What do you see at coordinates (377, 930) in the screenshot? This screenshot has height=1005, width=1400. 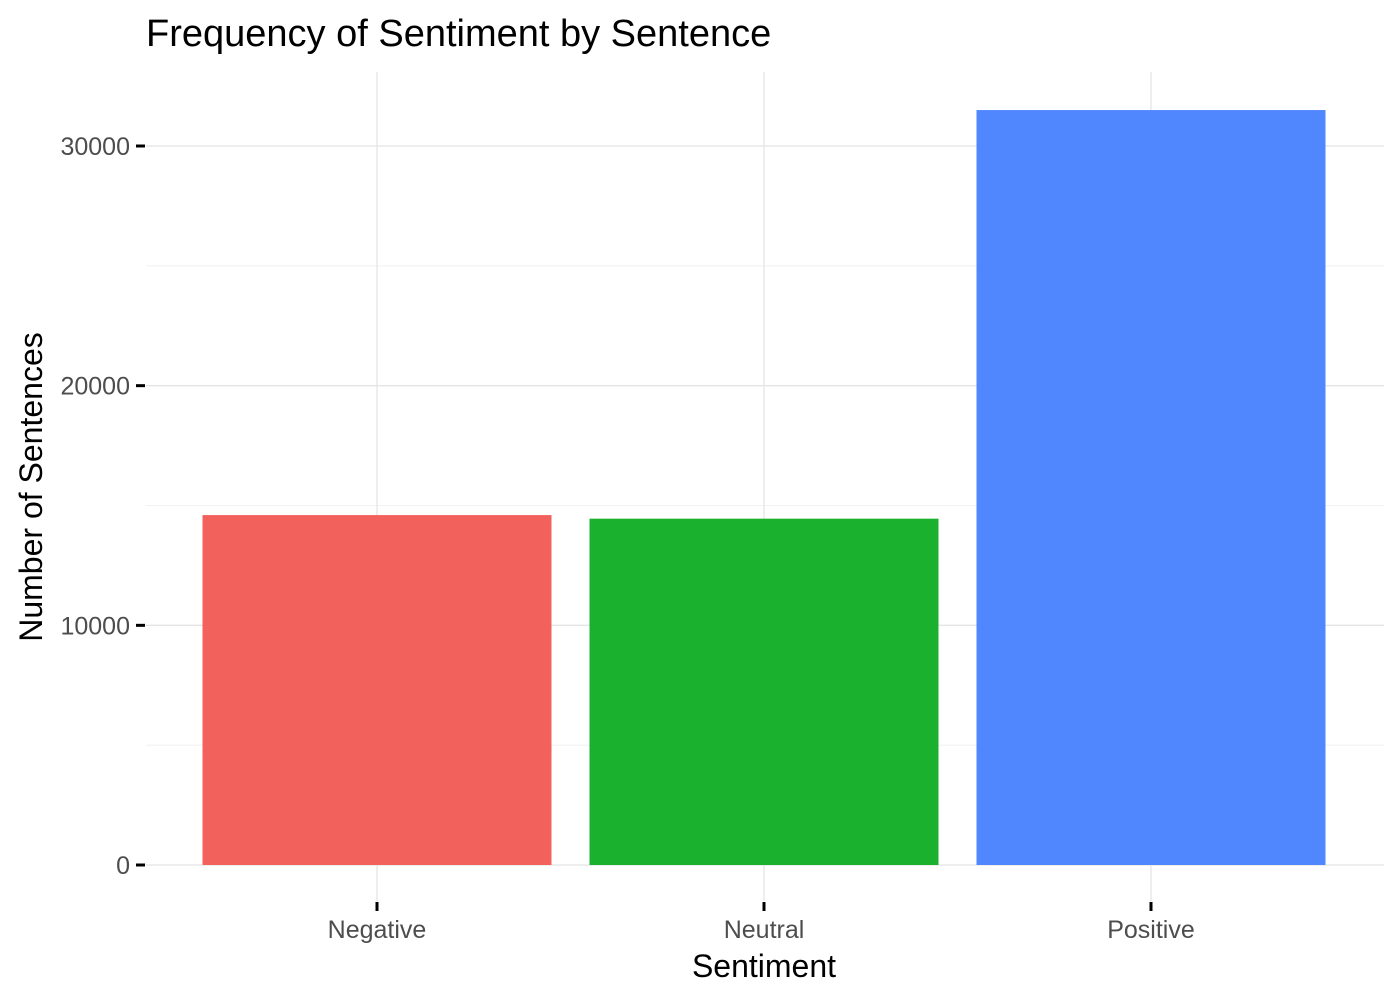 I see `x-tick-label-negative: Negative` at bounding box center [377, 930].